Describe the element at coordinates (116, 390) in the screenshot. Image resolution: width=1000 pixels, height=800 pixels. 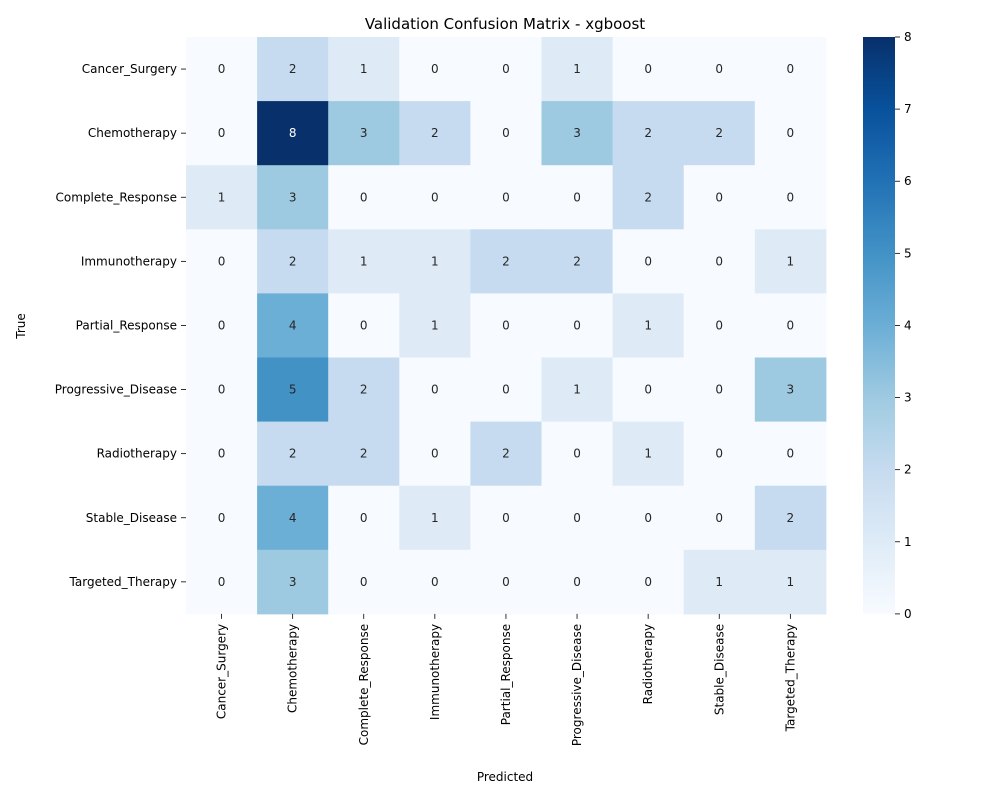
I see `y-tick-label: Progressive_Disease` at that location.